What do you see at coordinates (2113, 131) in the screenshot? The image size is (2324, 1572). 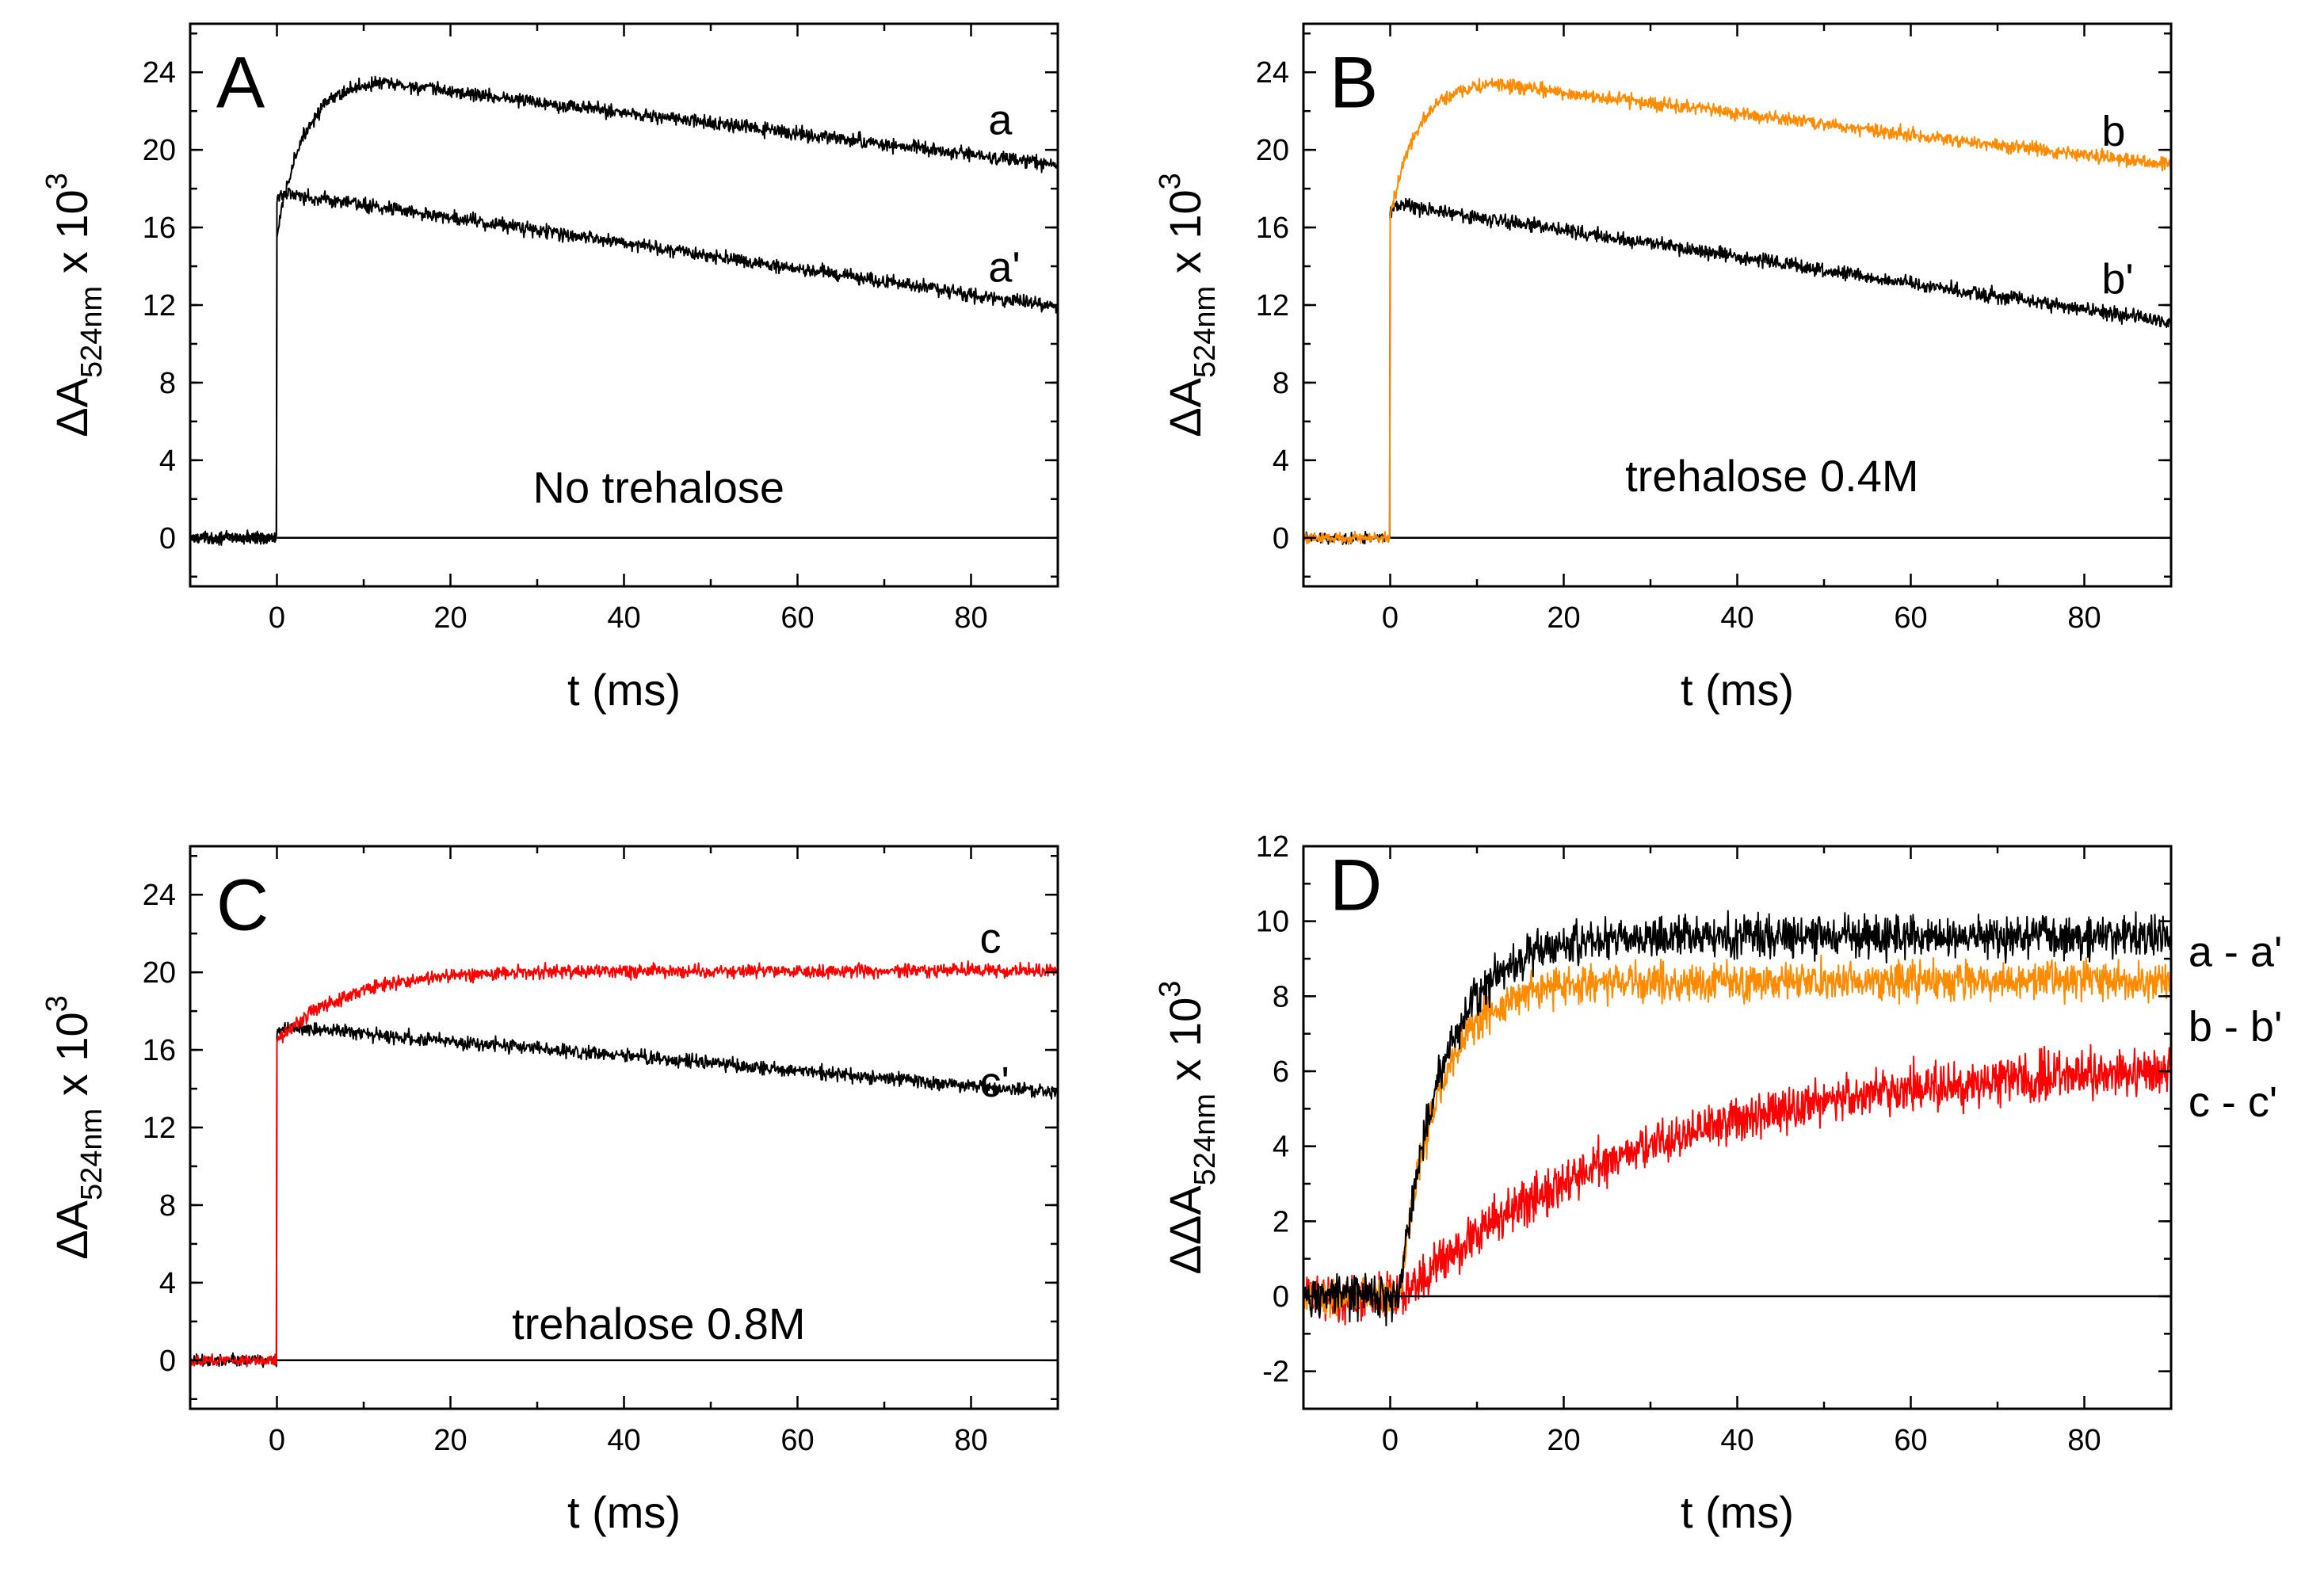 I see `panel-b-label-b: b` at bounding box center [2113, 131].